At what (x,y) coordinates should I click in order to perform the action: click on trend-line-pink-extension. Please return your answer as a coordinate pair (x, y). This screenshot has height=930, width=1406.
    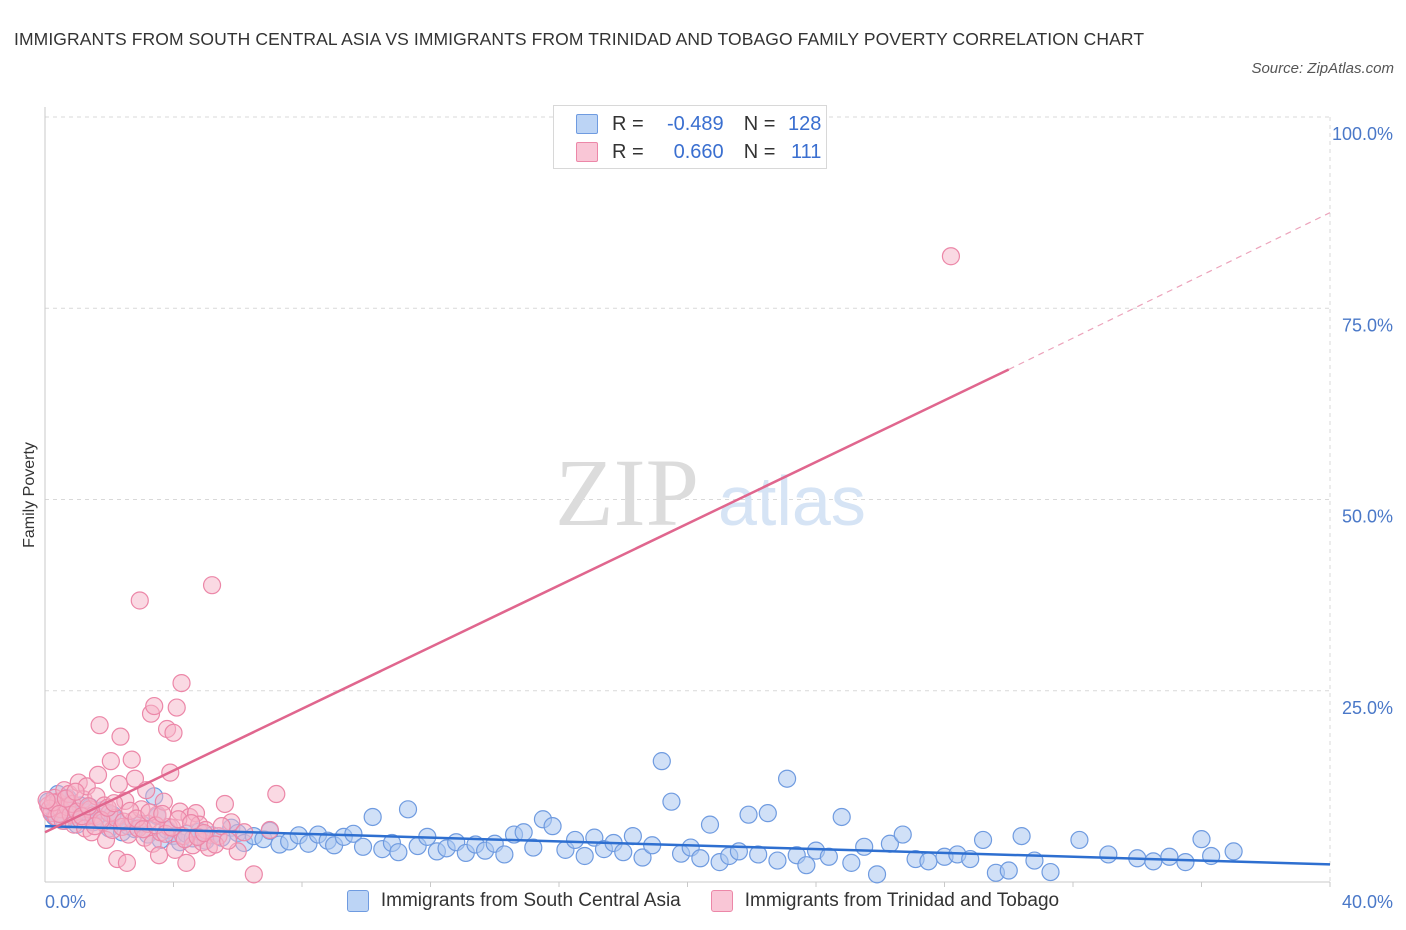
    Looking at the image, I should click on (1169, 291).